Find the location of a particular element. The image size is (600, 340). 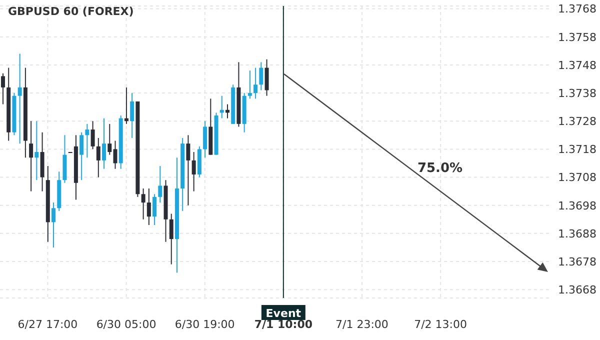

y-tick-label: 1.3768 is located at coordinates (577, 9).